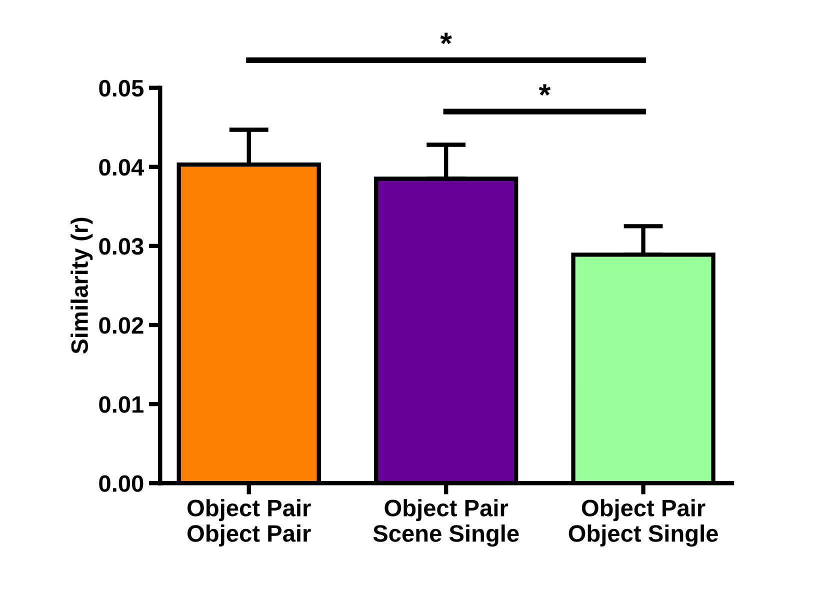 The height and width of the screenshot is (610, 817). What do you see at coordinates (121, 167) in the screenshot?
I see `y-tick-label: 0.04` at bounding box center [121, 167].